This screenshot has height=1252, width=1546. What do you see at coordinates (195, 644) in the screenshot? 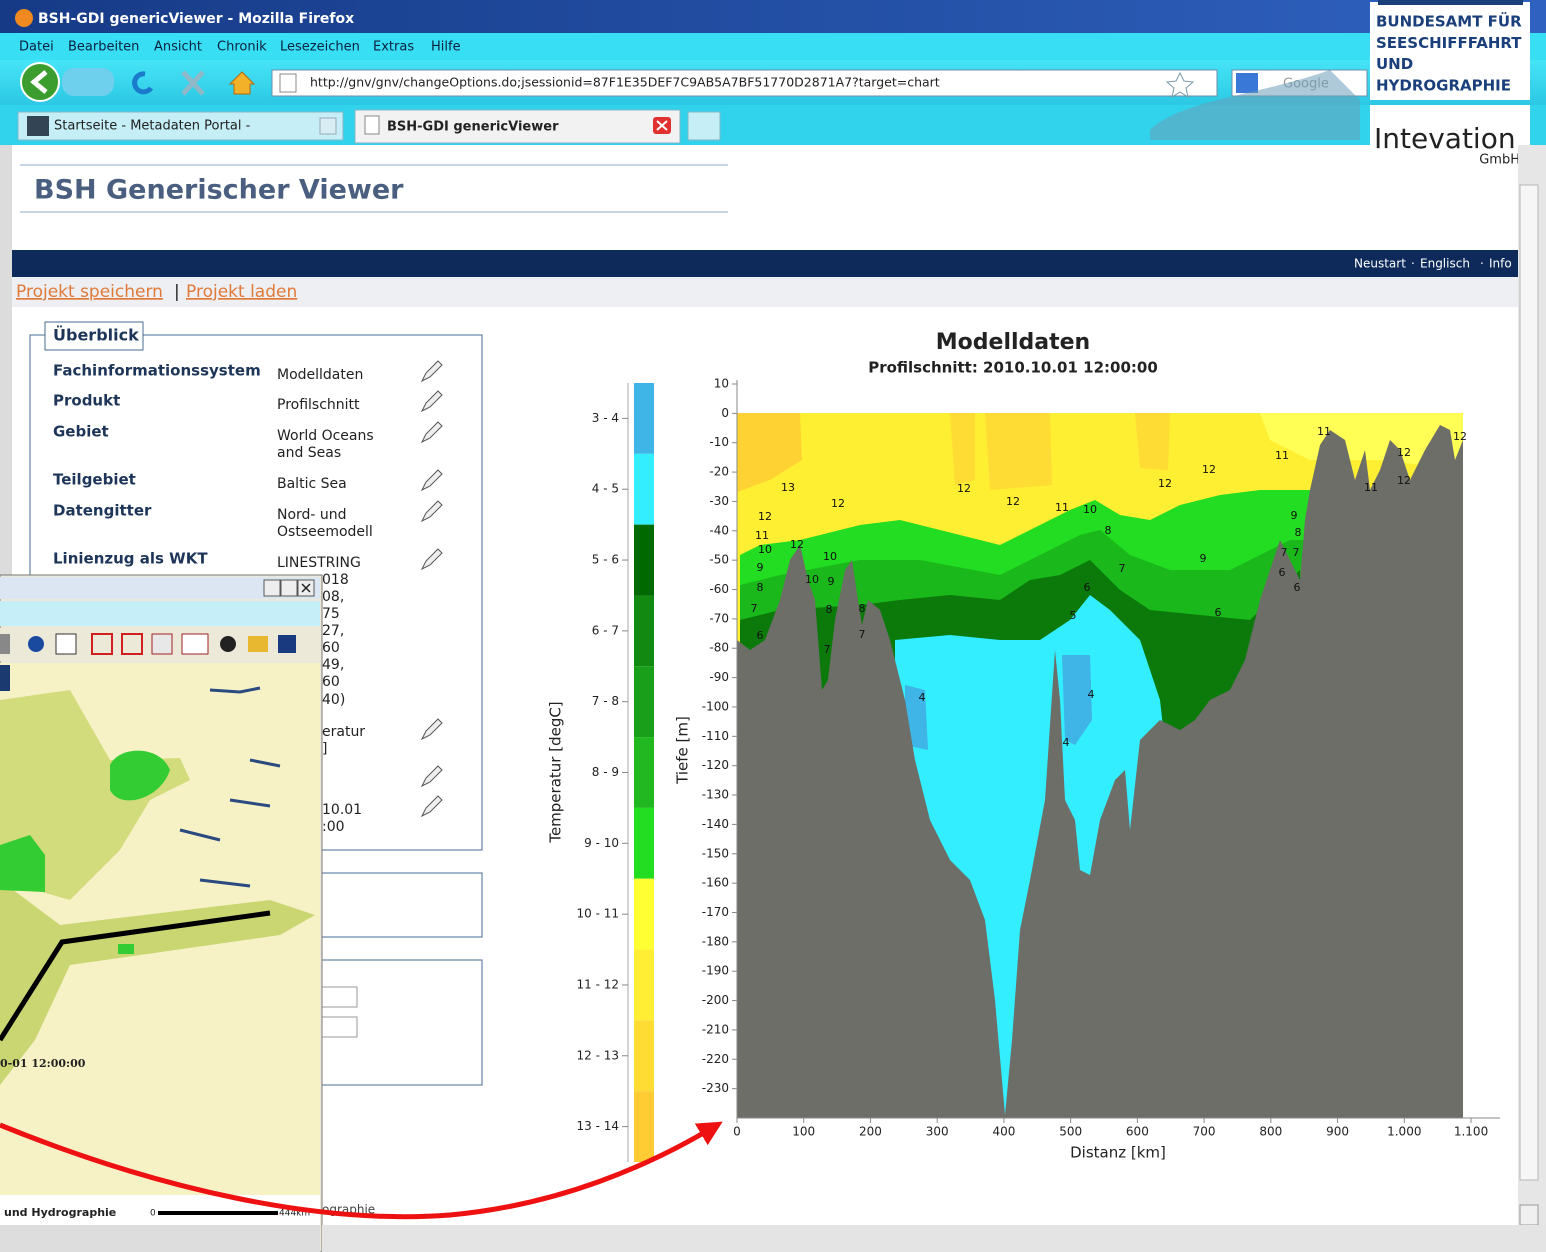
I see `chart-tool` at bounding box center [195, 644].